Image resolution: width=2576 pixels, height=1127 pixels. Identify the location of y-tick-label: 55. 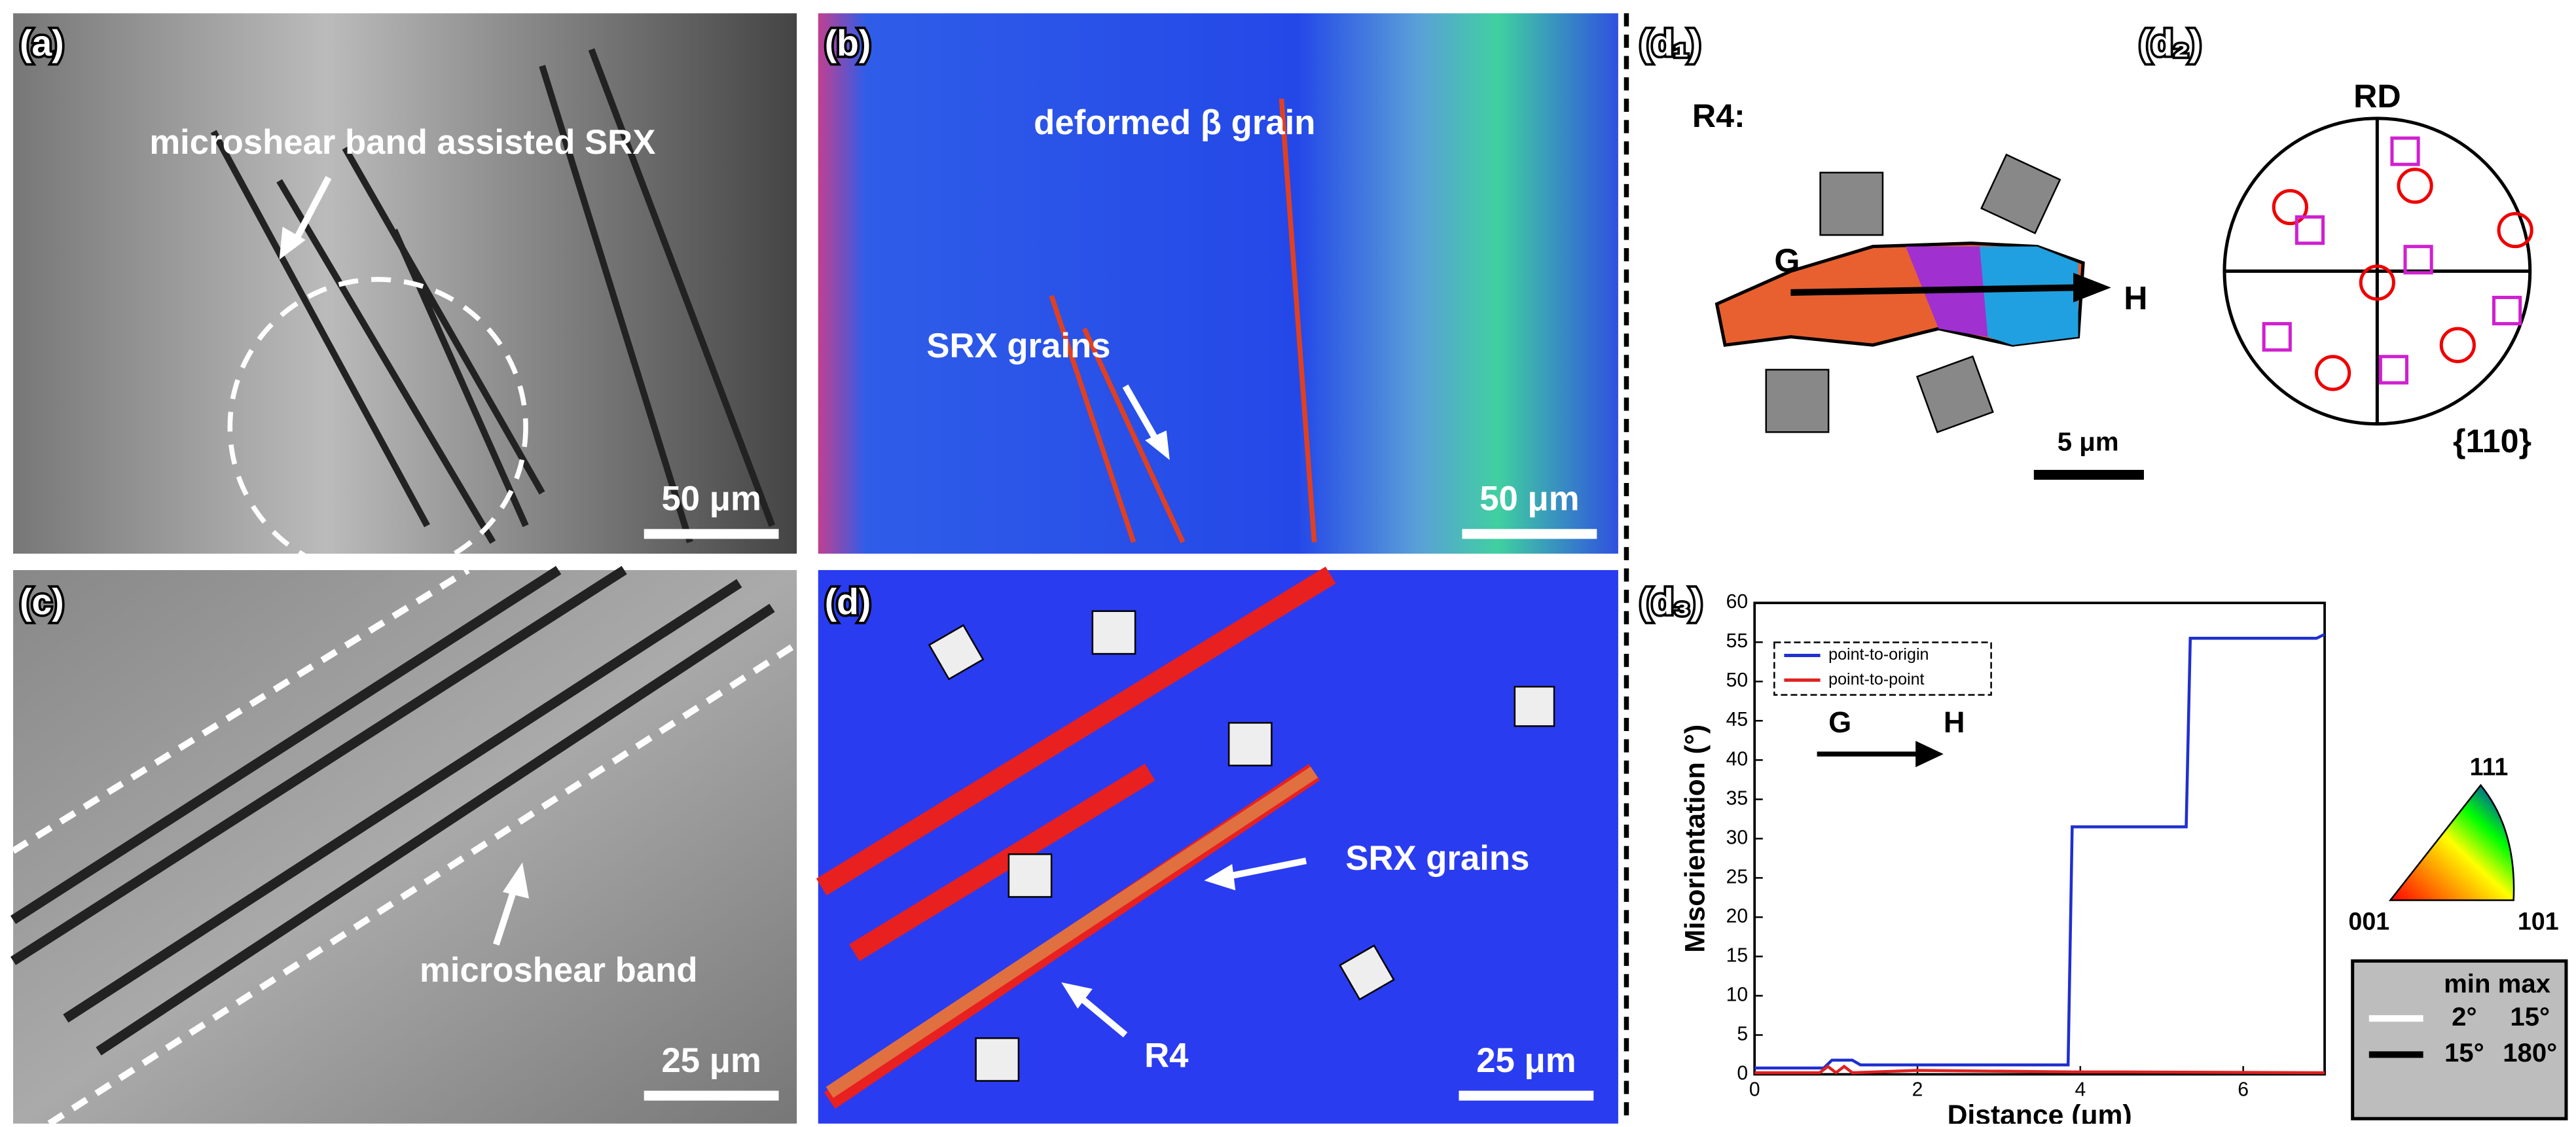
(1737, 641).